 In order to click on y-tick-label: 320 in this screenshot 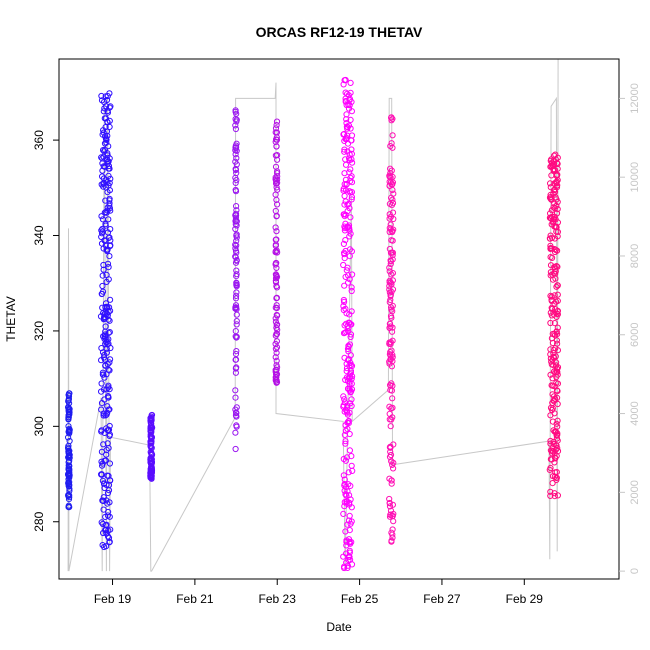, I will do `click(39, 331)`.